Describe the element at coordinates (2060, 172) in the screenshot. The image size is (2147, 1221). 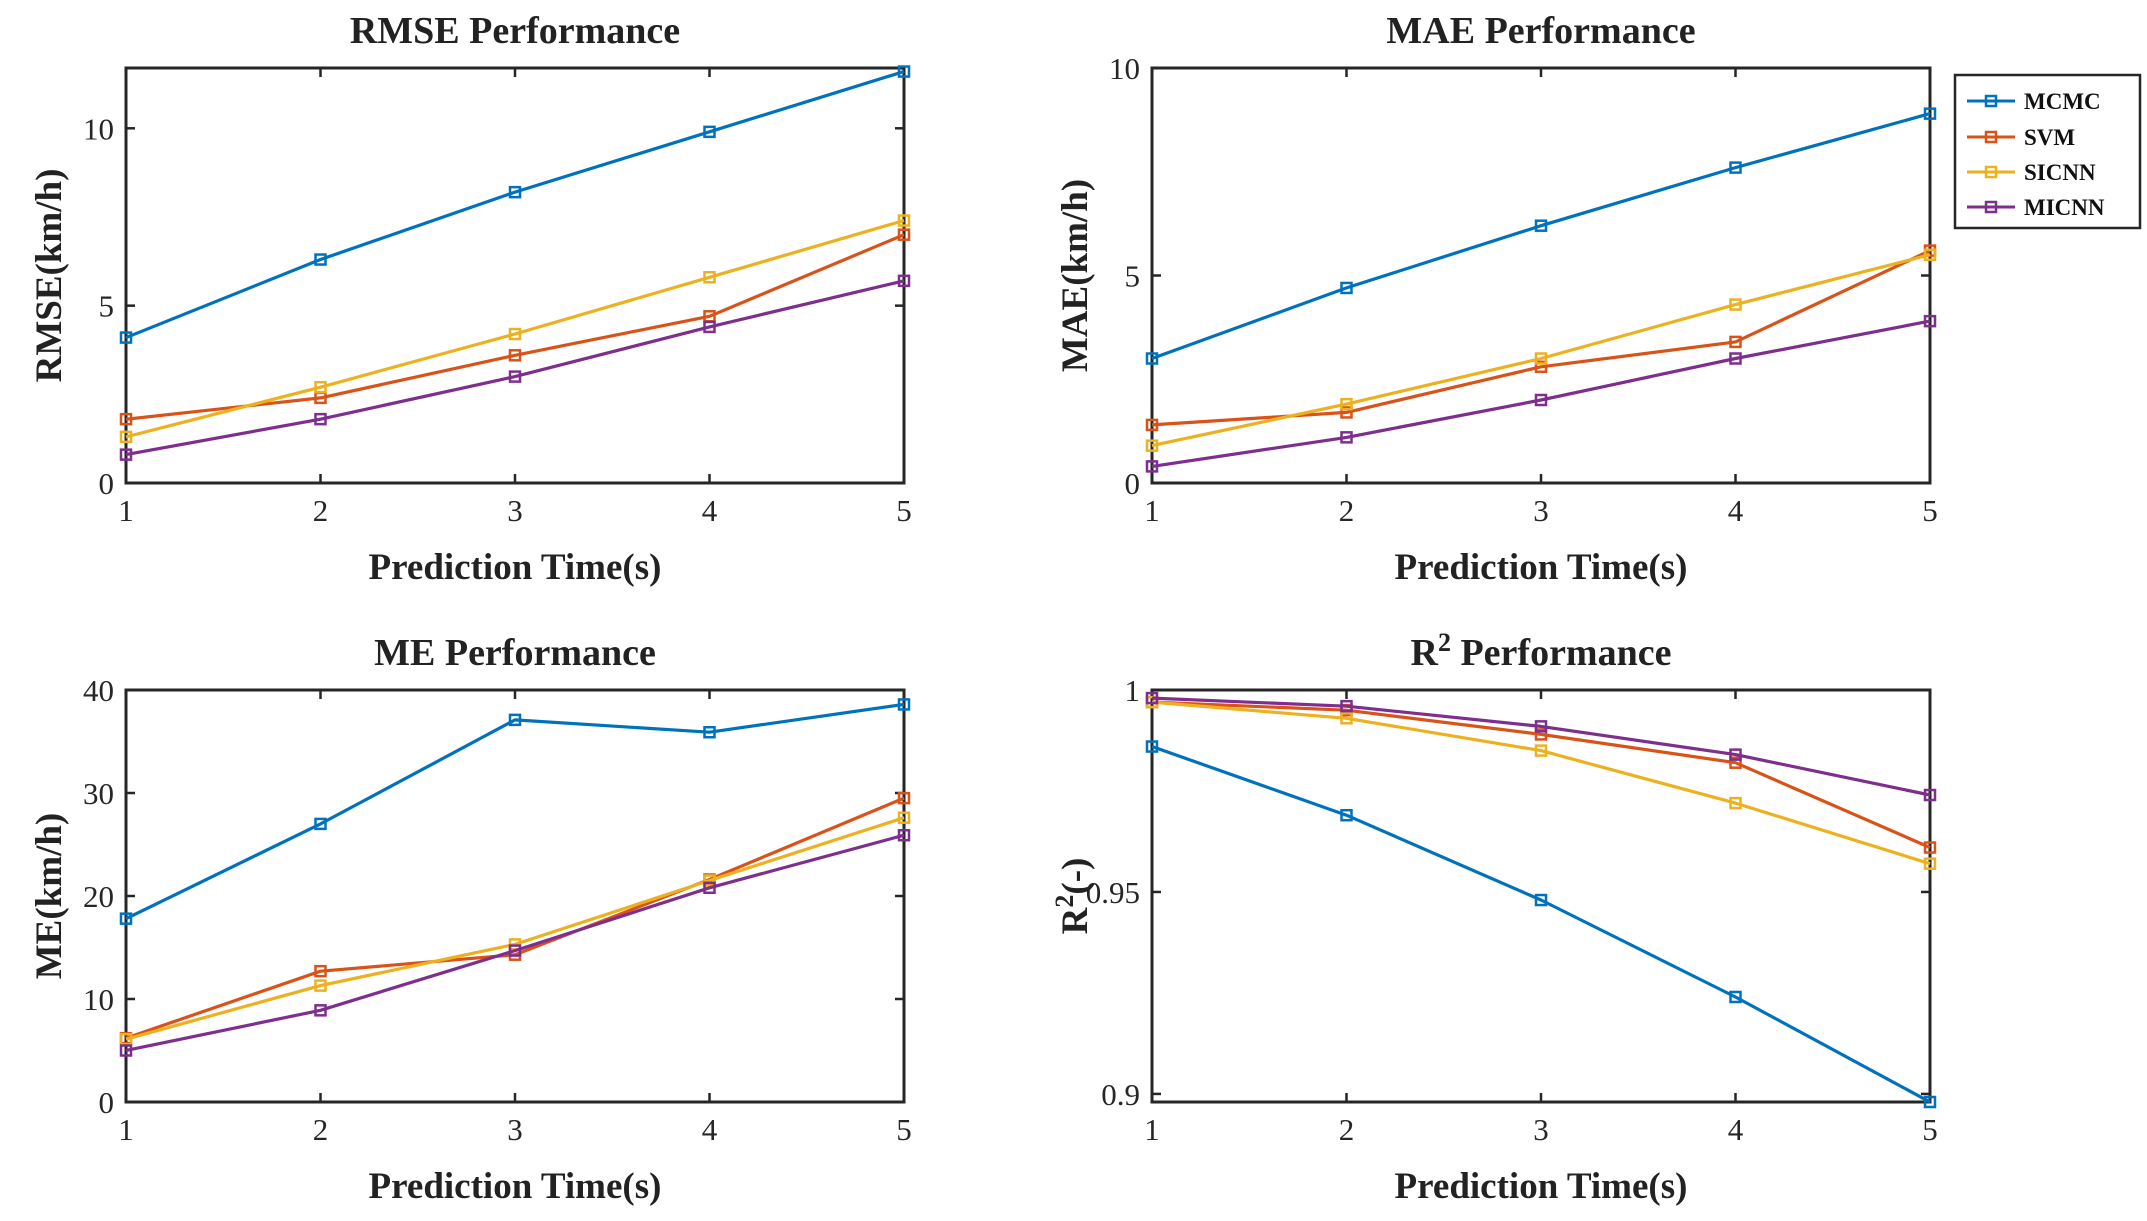
I see `legend-label-sicnn: SICNN` at that location.